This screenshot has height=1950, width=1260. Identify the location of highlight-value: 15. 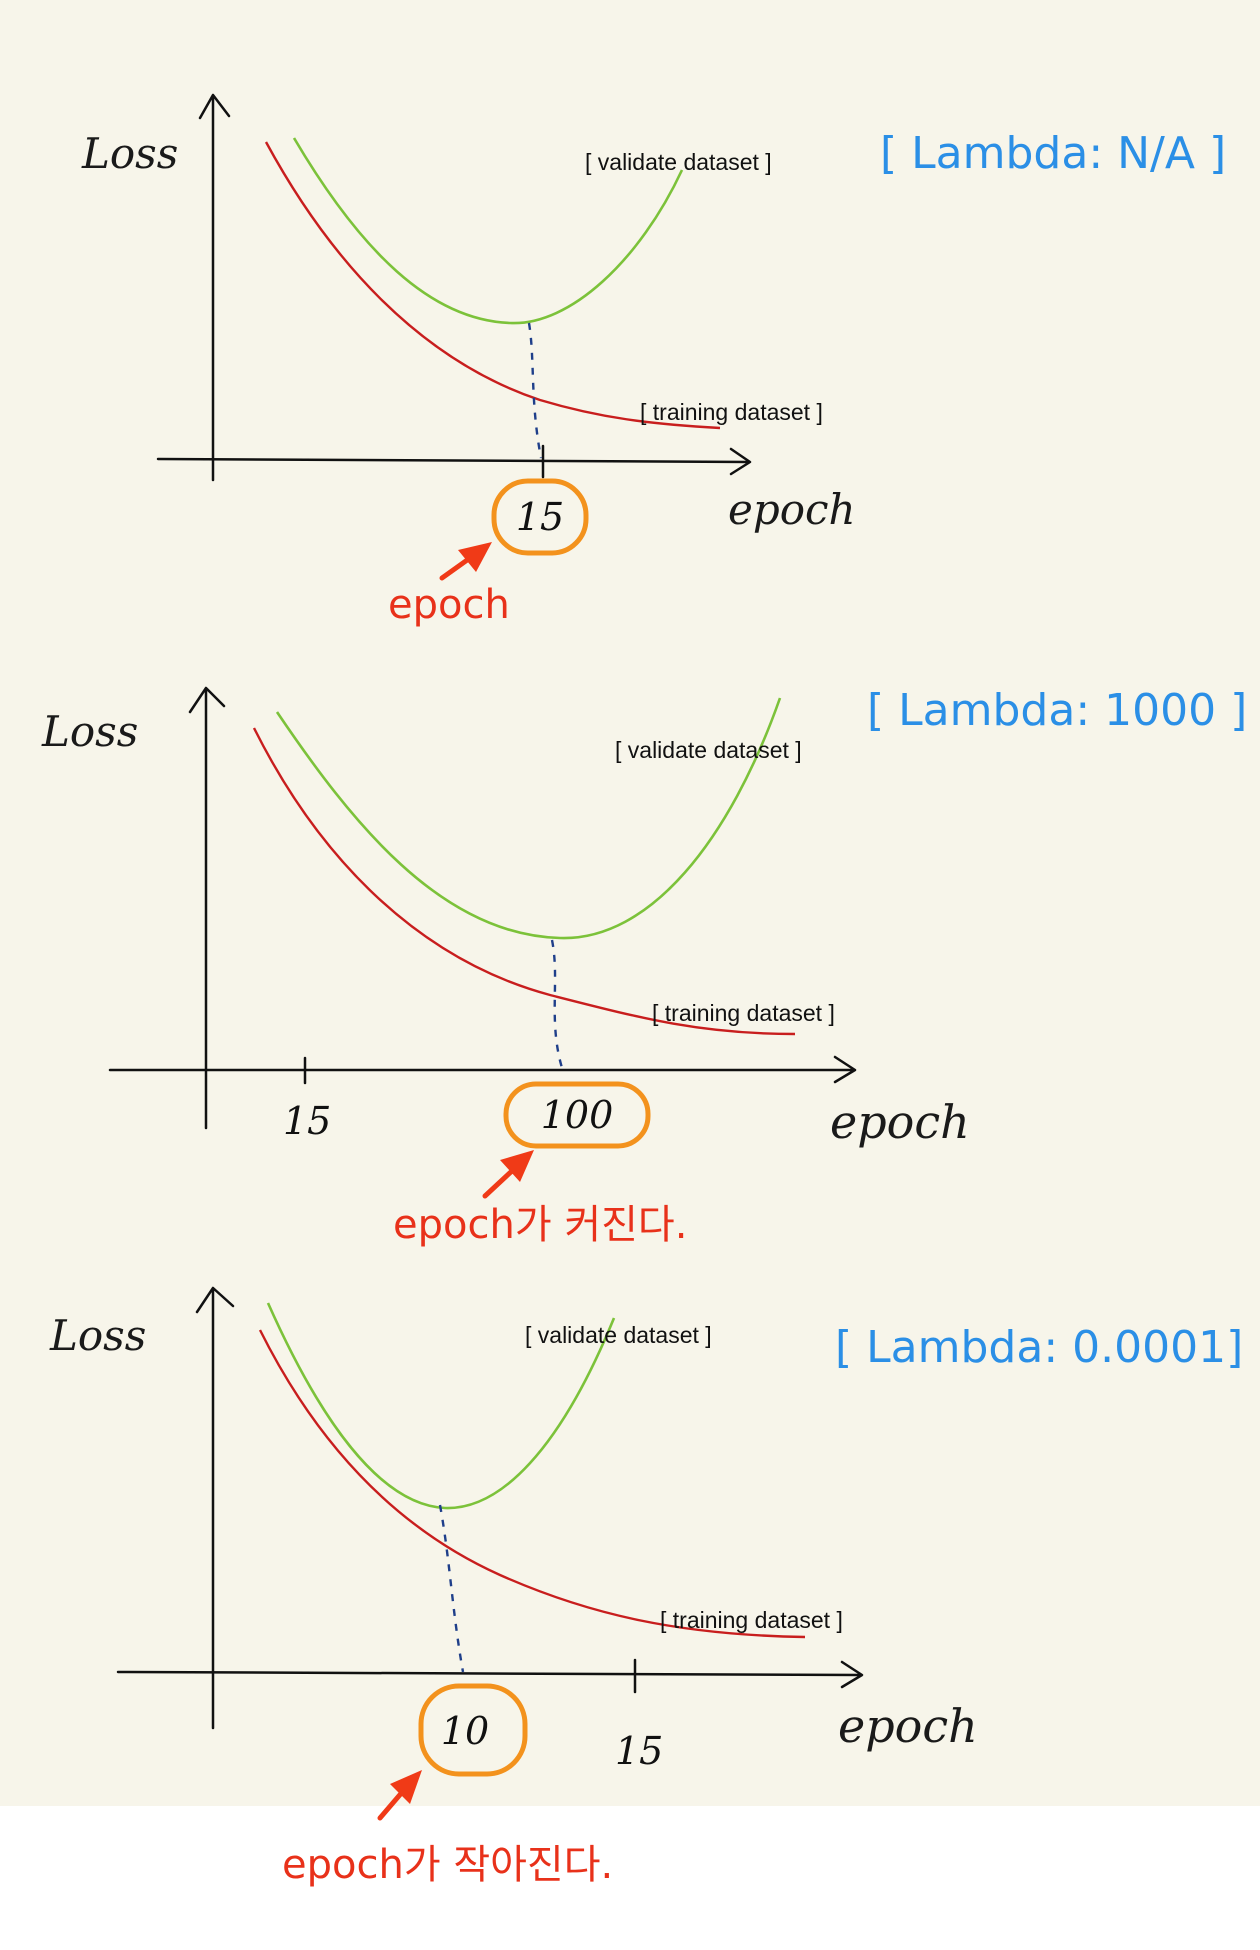
(540, 517).